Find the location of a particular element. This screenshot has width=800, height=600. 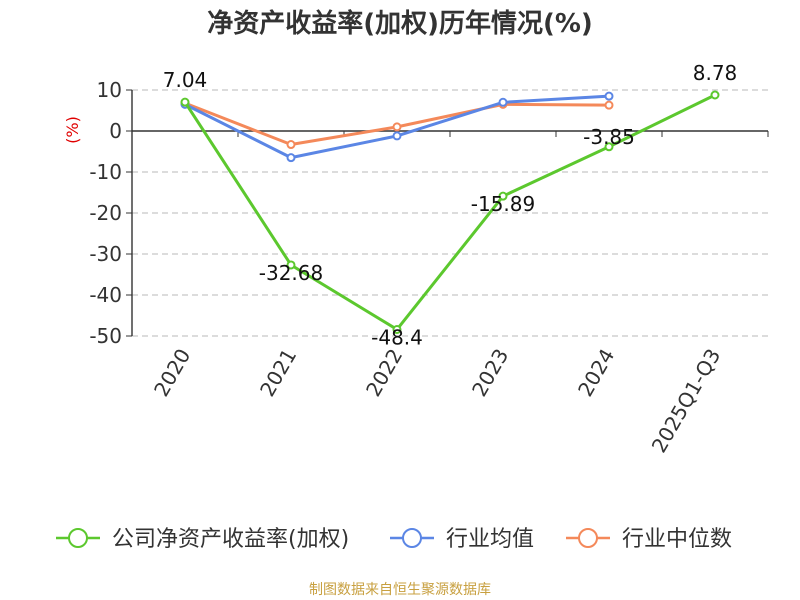

chart-title: 净资产收益率(加权)历年情况(%) is located at coordinates (400, 23).